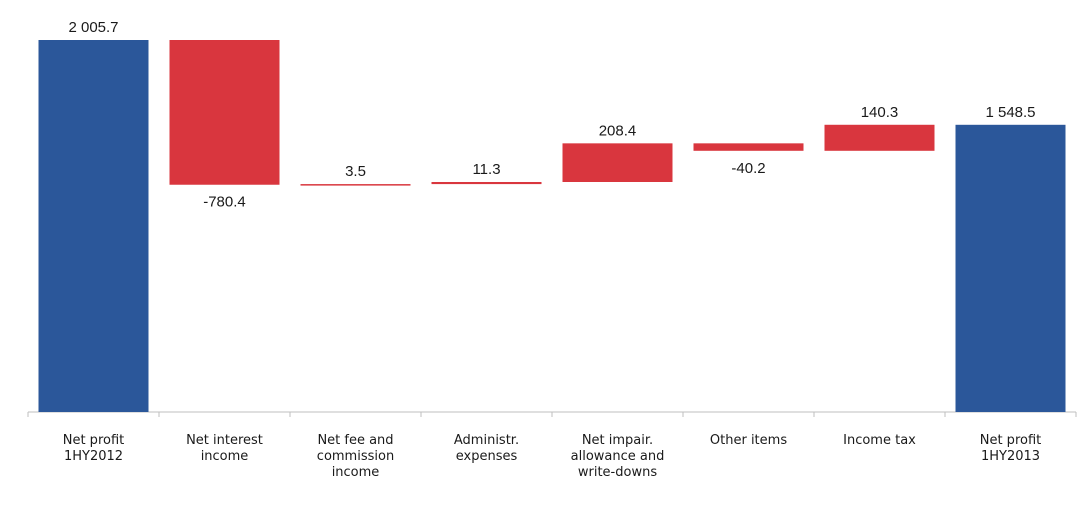 The height and width of the screenshot is (520, 1079). What do you see at coordinates (618, 456) in the screenshot?
I see `category-label-4: Net impair. allowance and write-downs` at bounding box center [618, 456].